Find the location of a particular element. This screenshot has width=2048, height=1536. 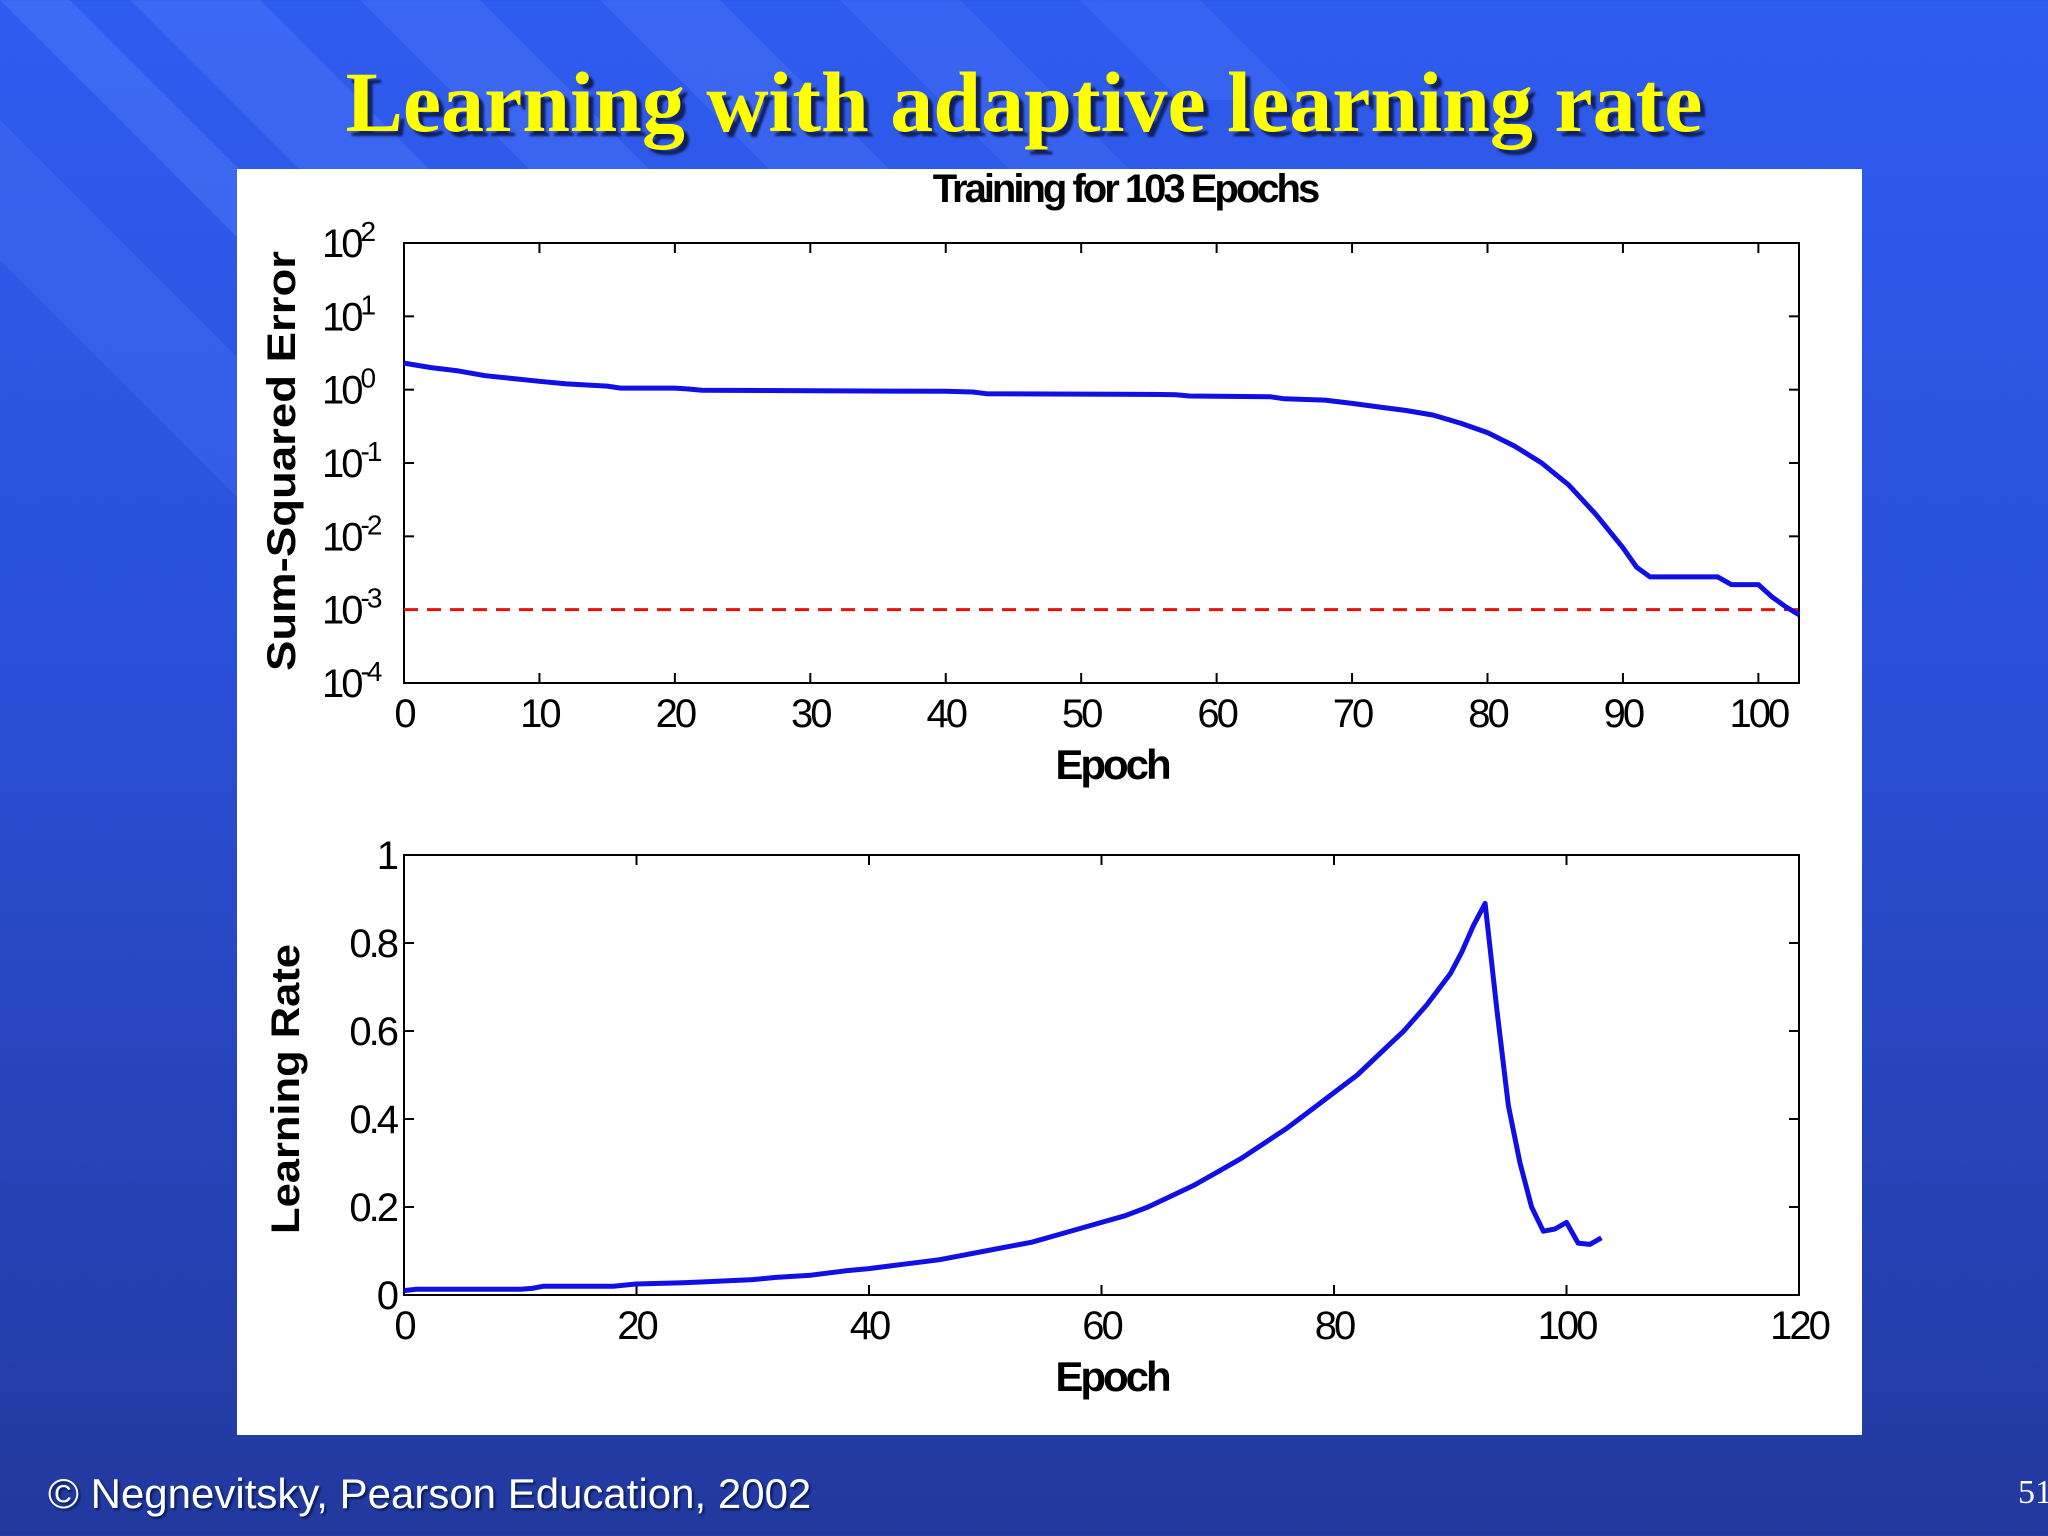

slide-title: Learning with adaptive learning rate is located at coordinates (1024, 102).